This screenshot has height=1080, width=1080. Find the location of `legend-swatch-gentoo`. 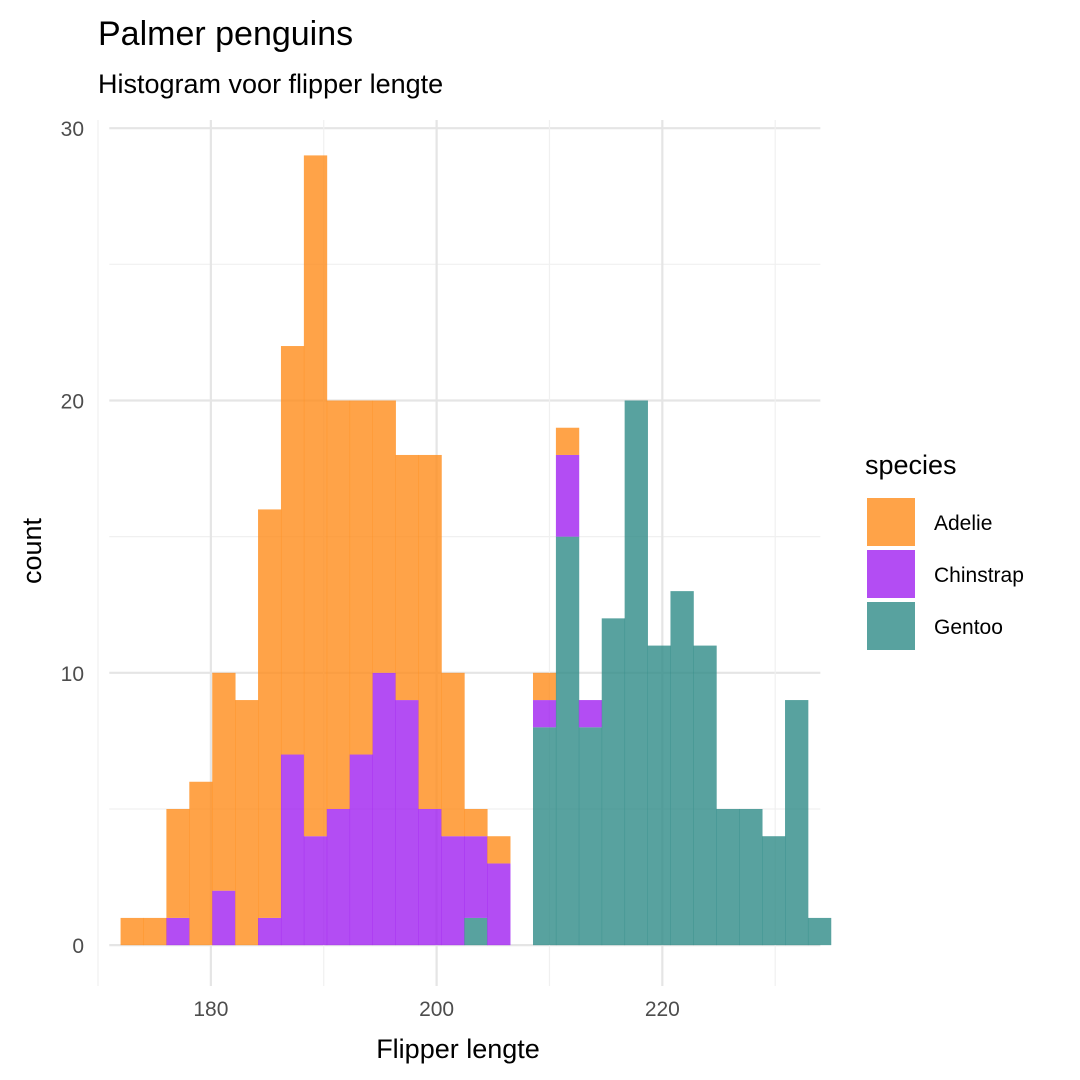

legend-swatch-gentoo is located at coordinates (891, 626).